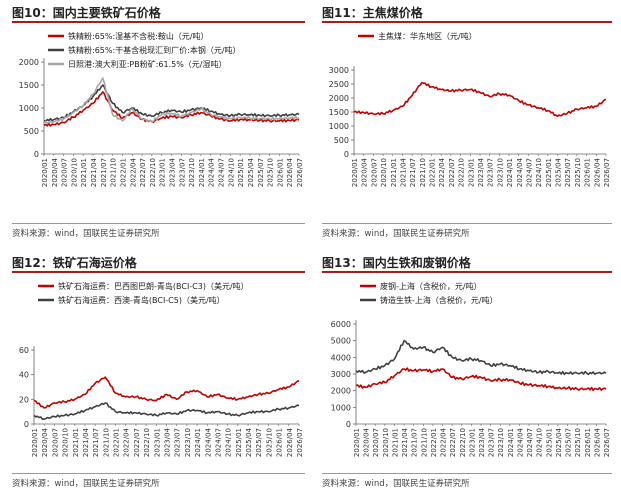 Image resolution: width=621 pixels, height=500 pixels. I want to click on legend-label: 铁精粉:65%:湿基不含税:鞍山（元/吨）, so click(138, 36).